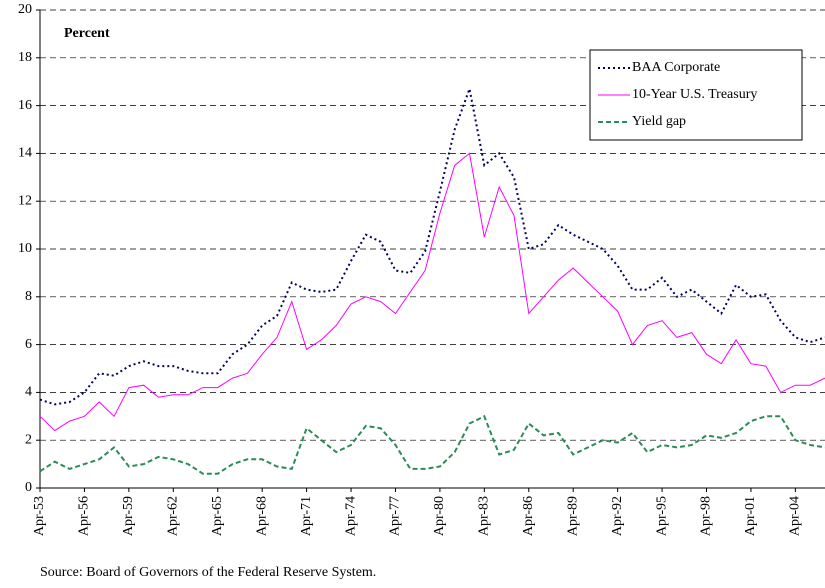 The height and width of the screenshot is (588, 825). I want to click on x-tick-label: Apr-74, so click(350, 516).